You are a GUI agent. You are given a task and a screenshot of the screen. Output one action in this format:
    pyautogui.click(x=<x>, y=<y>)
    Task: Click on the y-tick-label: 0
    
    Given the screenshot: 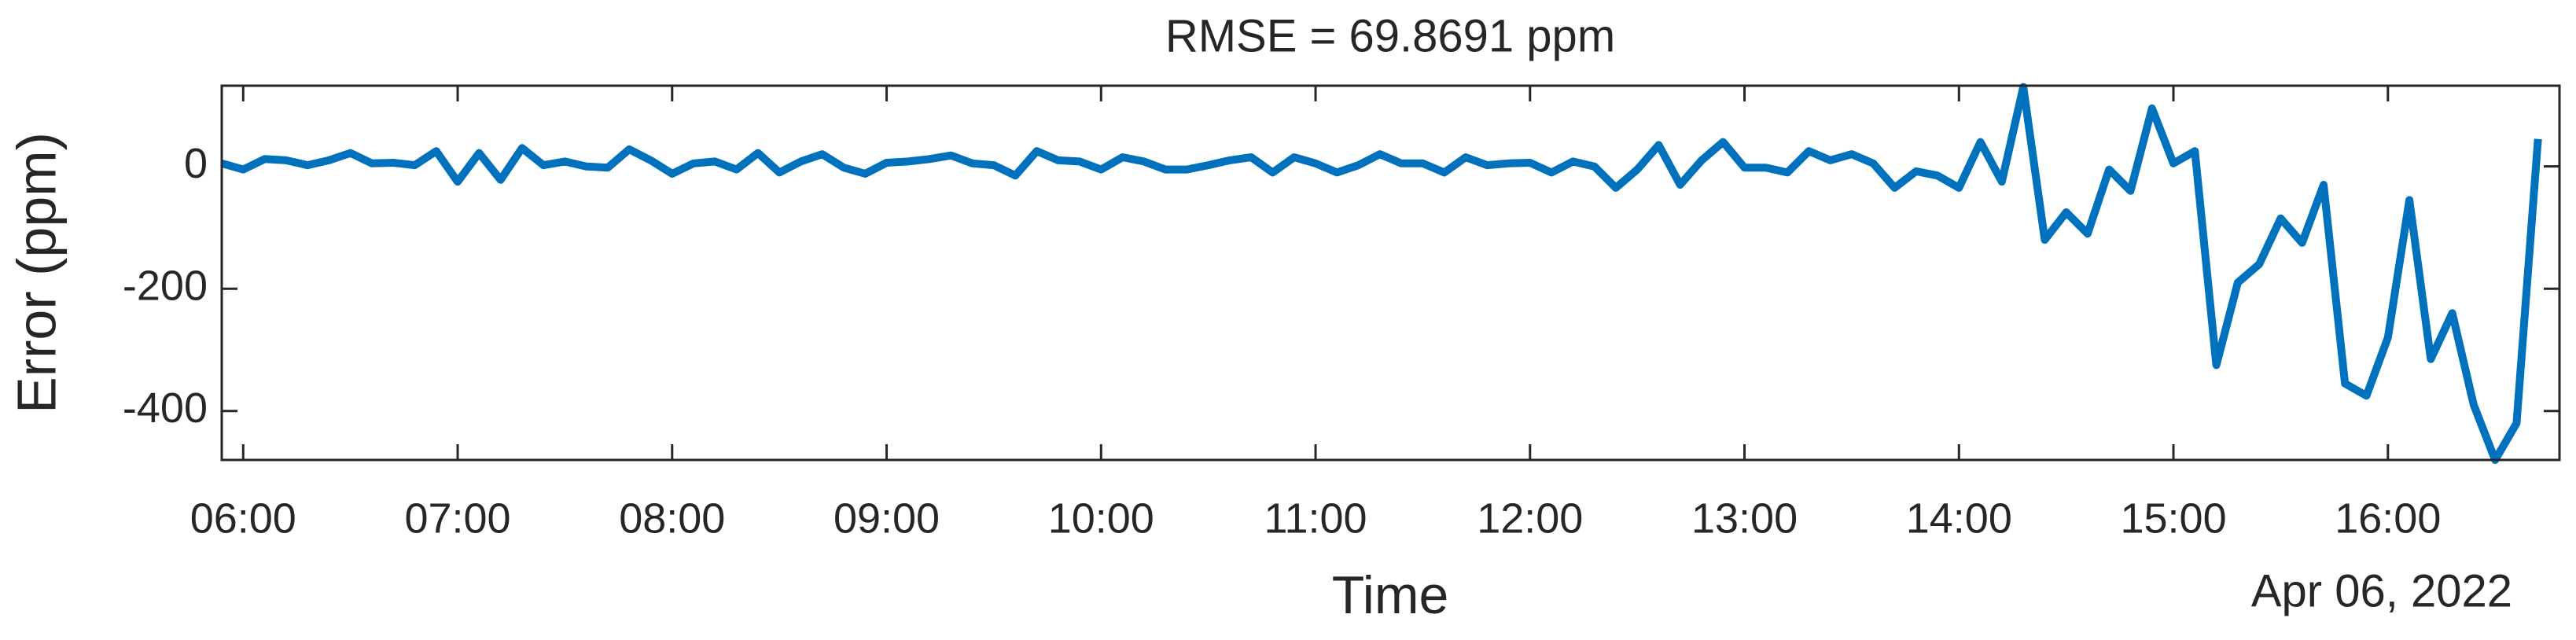 What is the action you would take?
    pyautogui.click(x=196, y=163)
    